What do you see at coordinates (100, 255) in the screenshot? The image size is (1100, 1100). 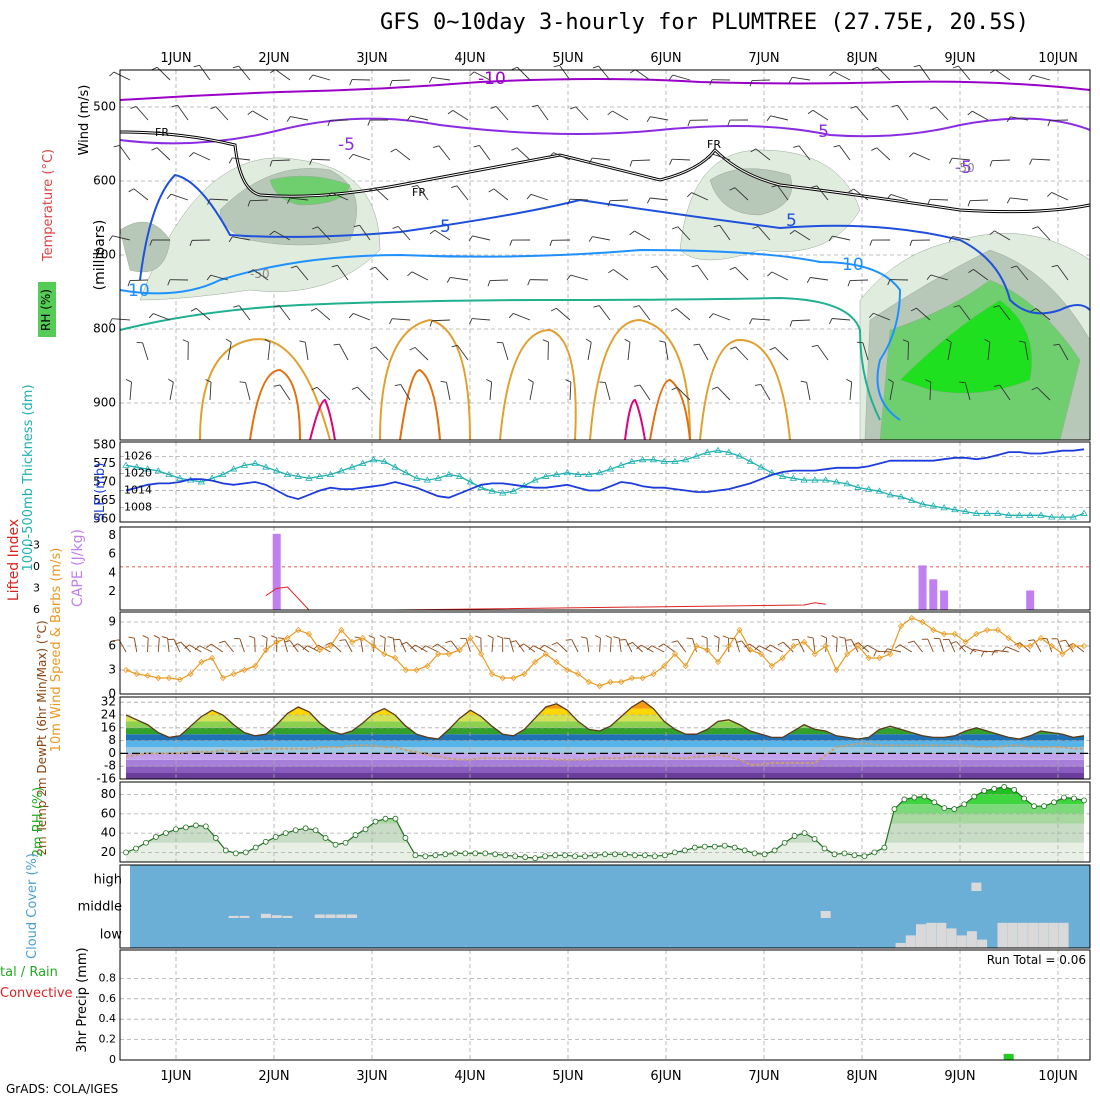 I see `pressure-axis-label: (millibars)` at bounding box center [100, 255].